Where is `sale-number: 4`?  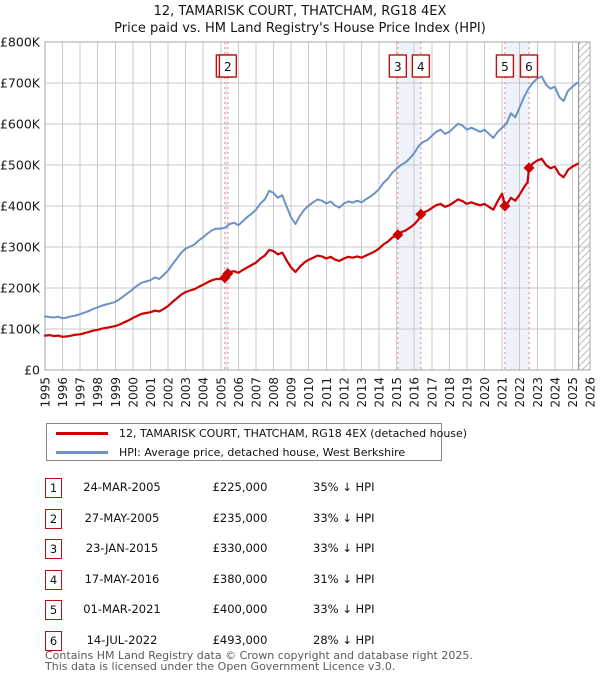
sale-number: 4 is located at coordinates (421, 67).